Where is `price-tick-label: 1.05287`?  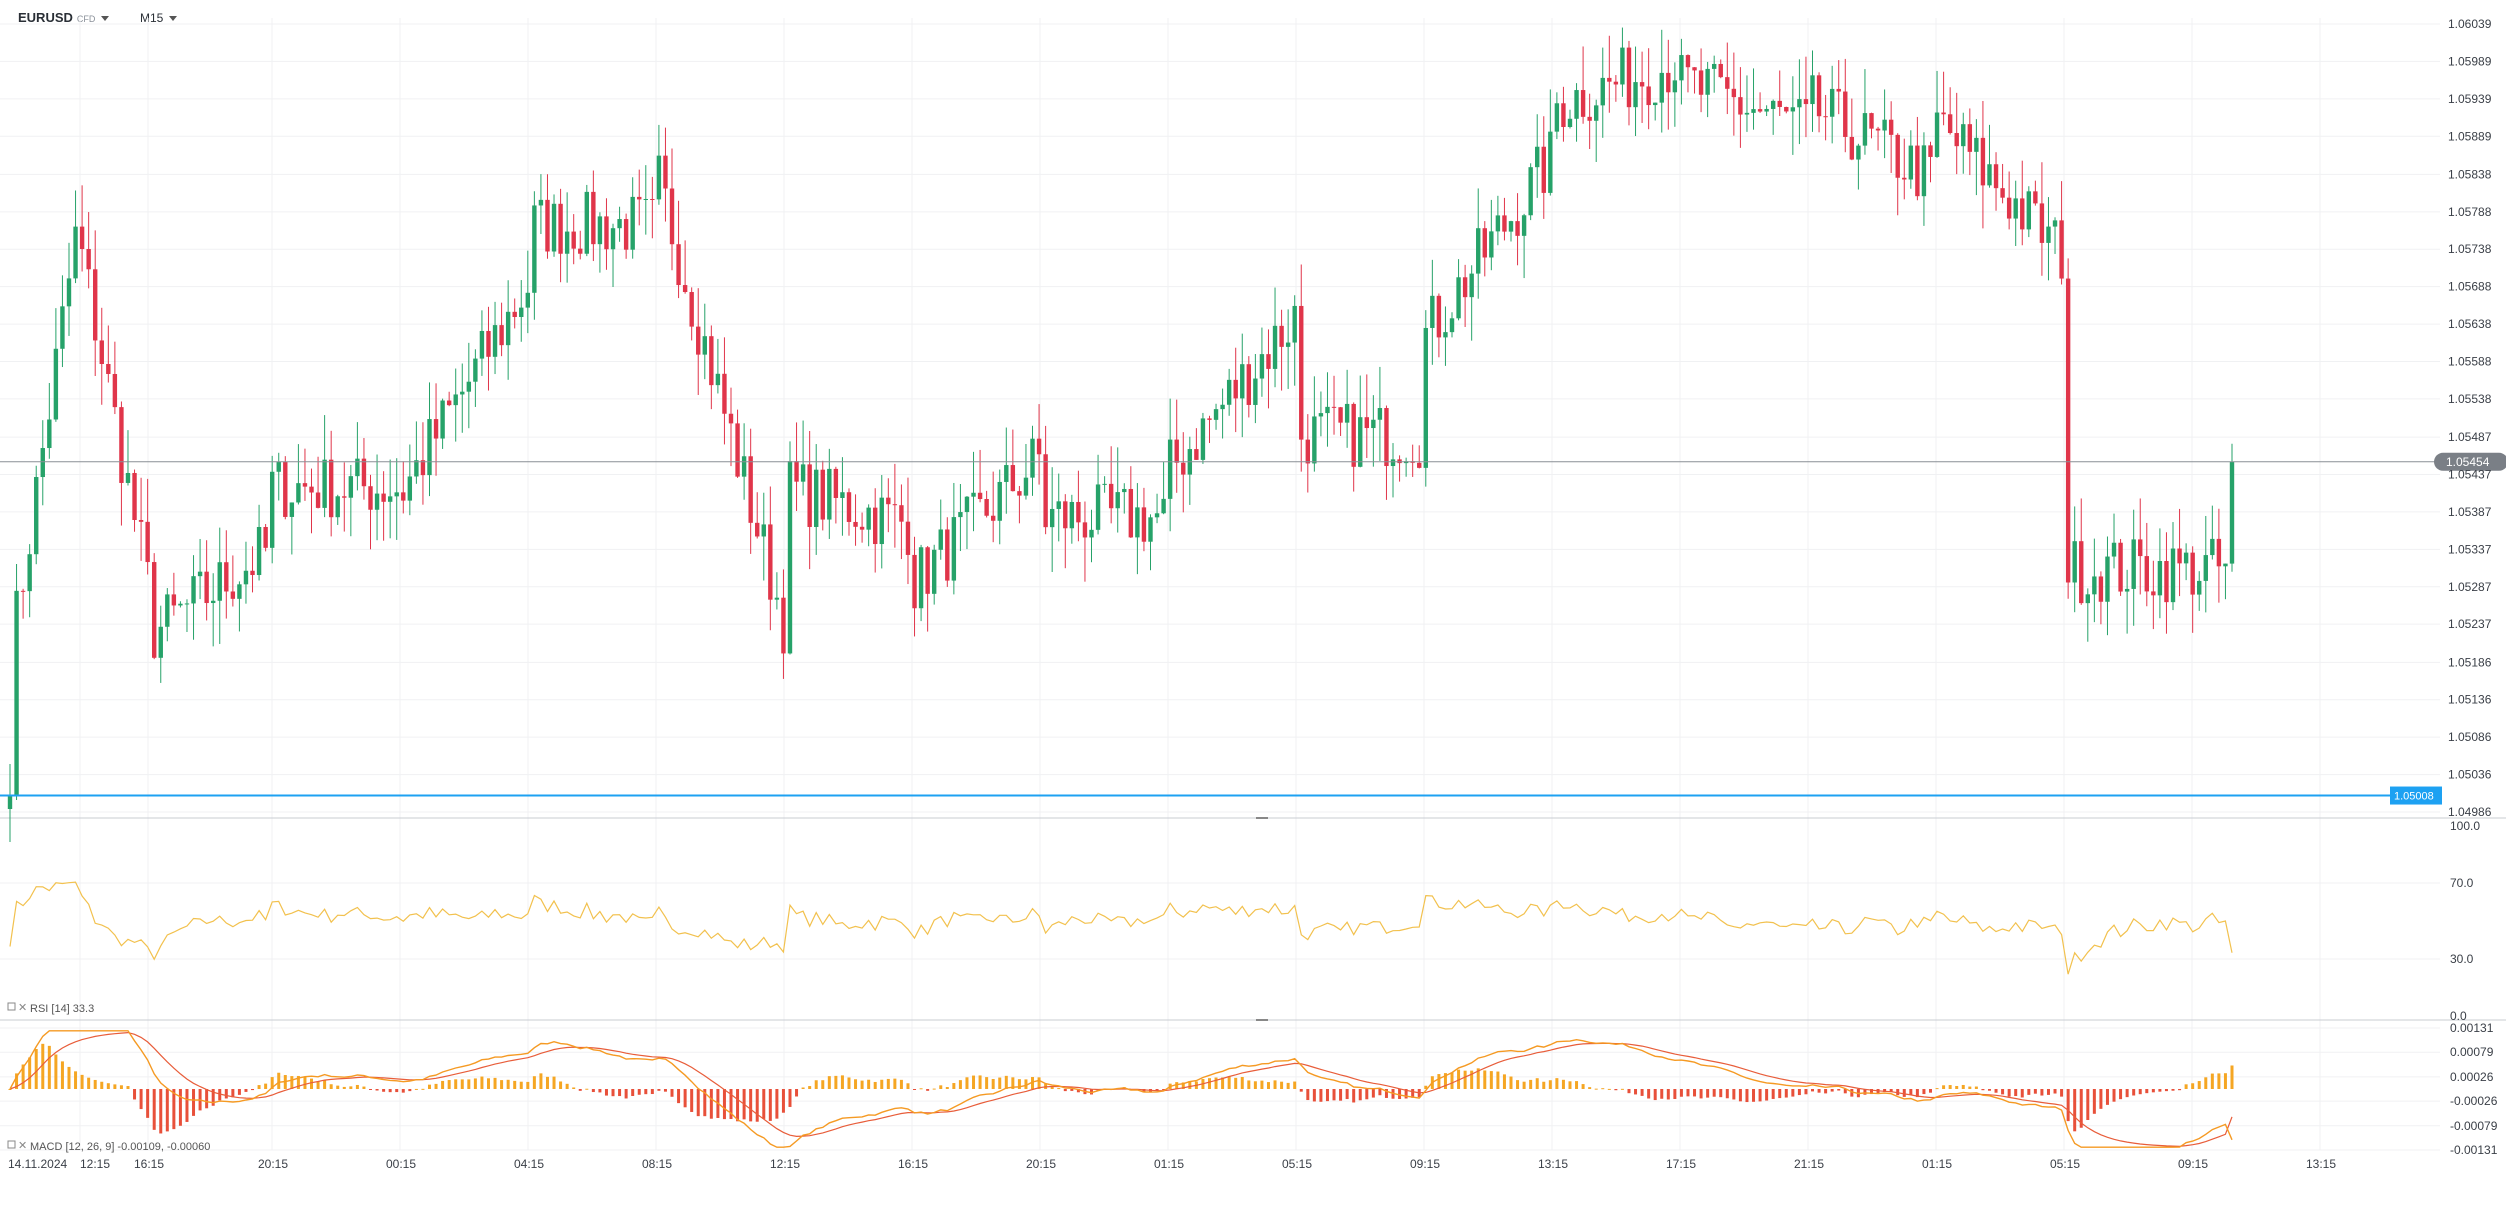
price-tick-label: 1.05287 is located at coordinates (2470, 587).